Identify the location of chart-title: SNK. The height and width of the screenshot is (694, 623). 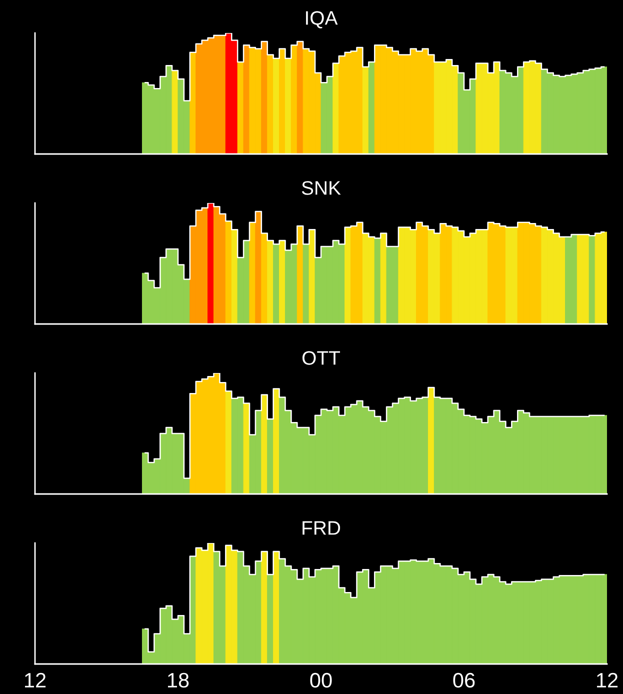
(321, 188).